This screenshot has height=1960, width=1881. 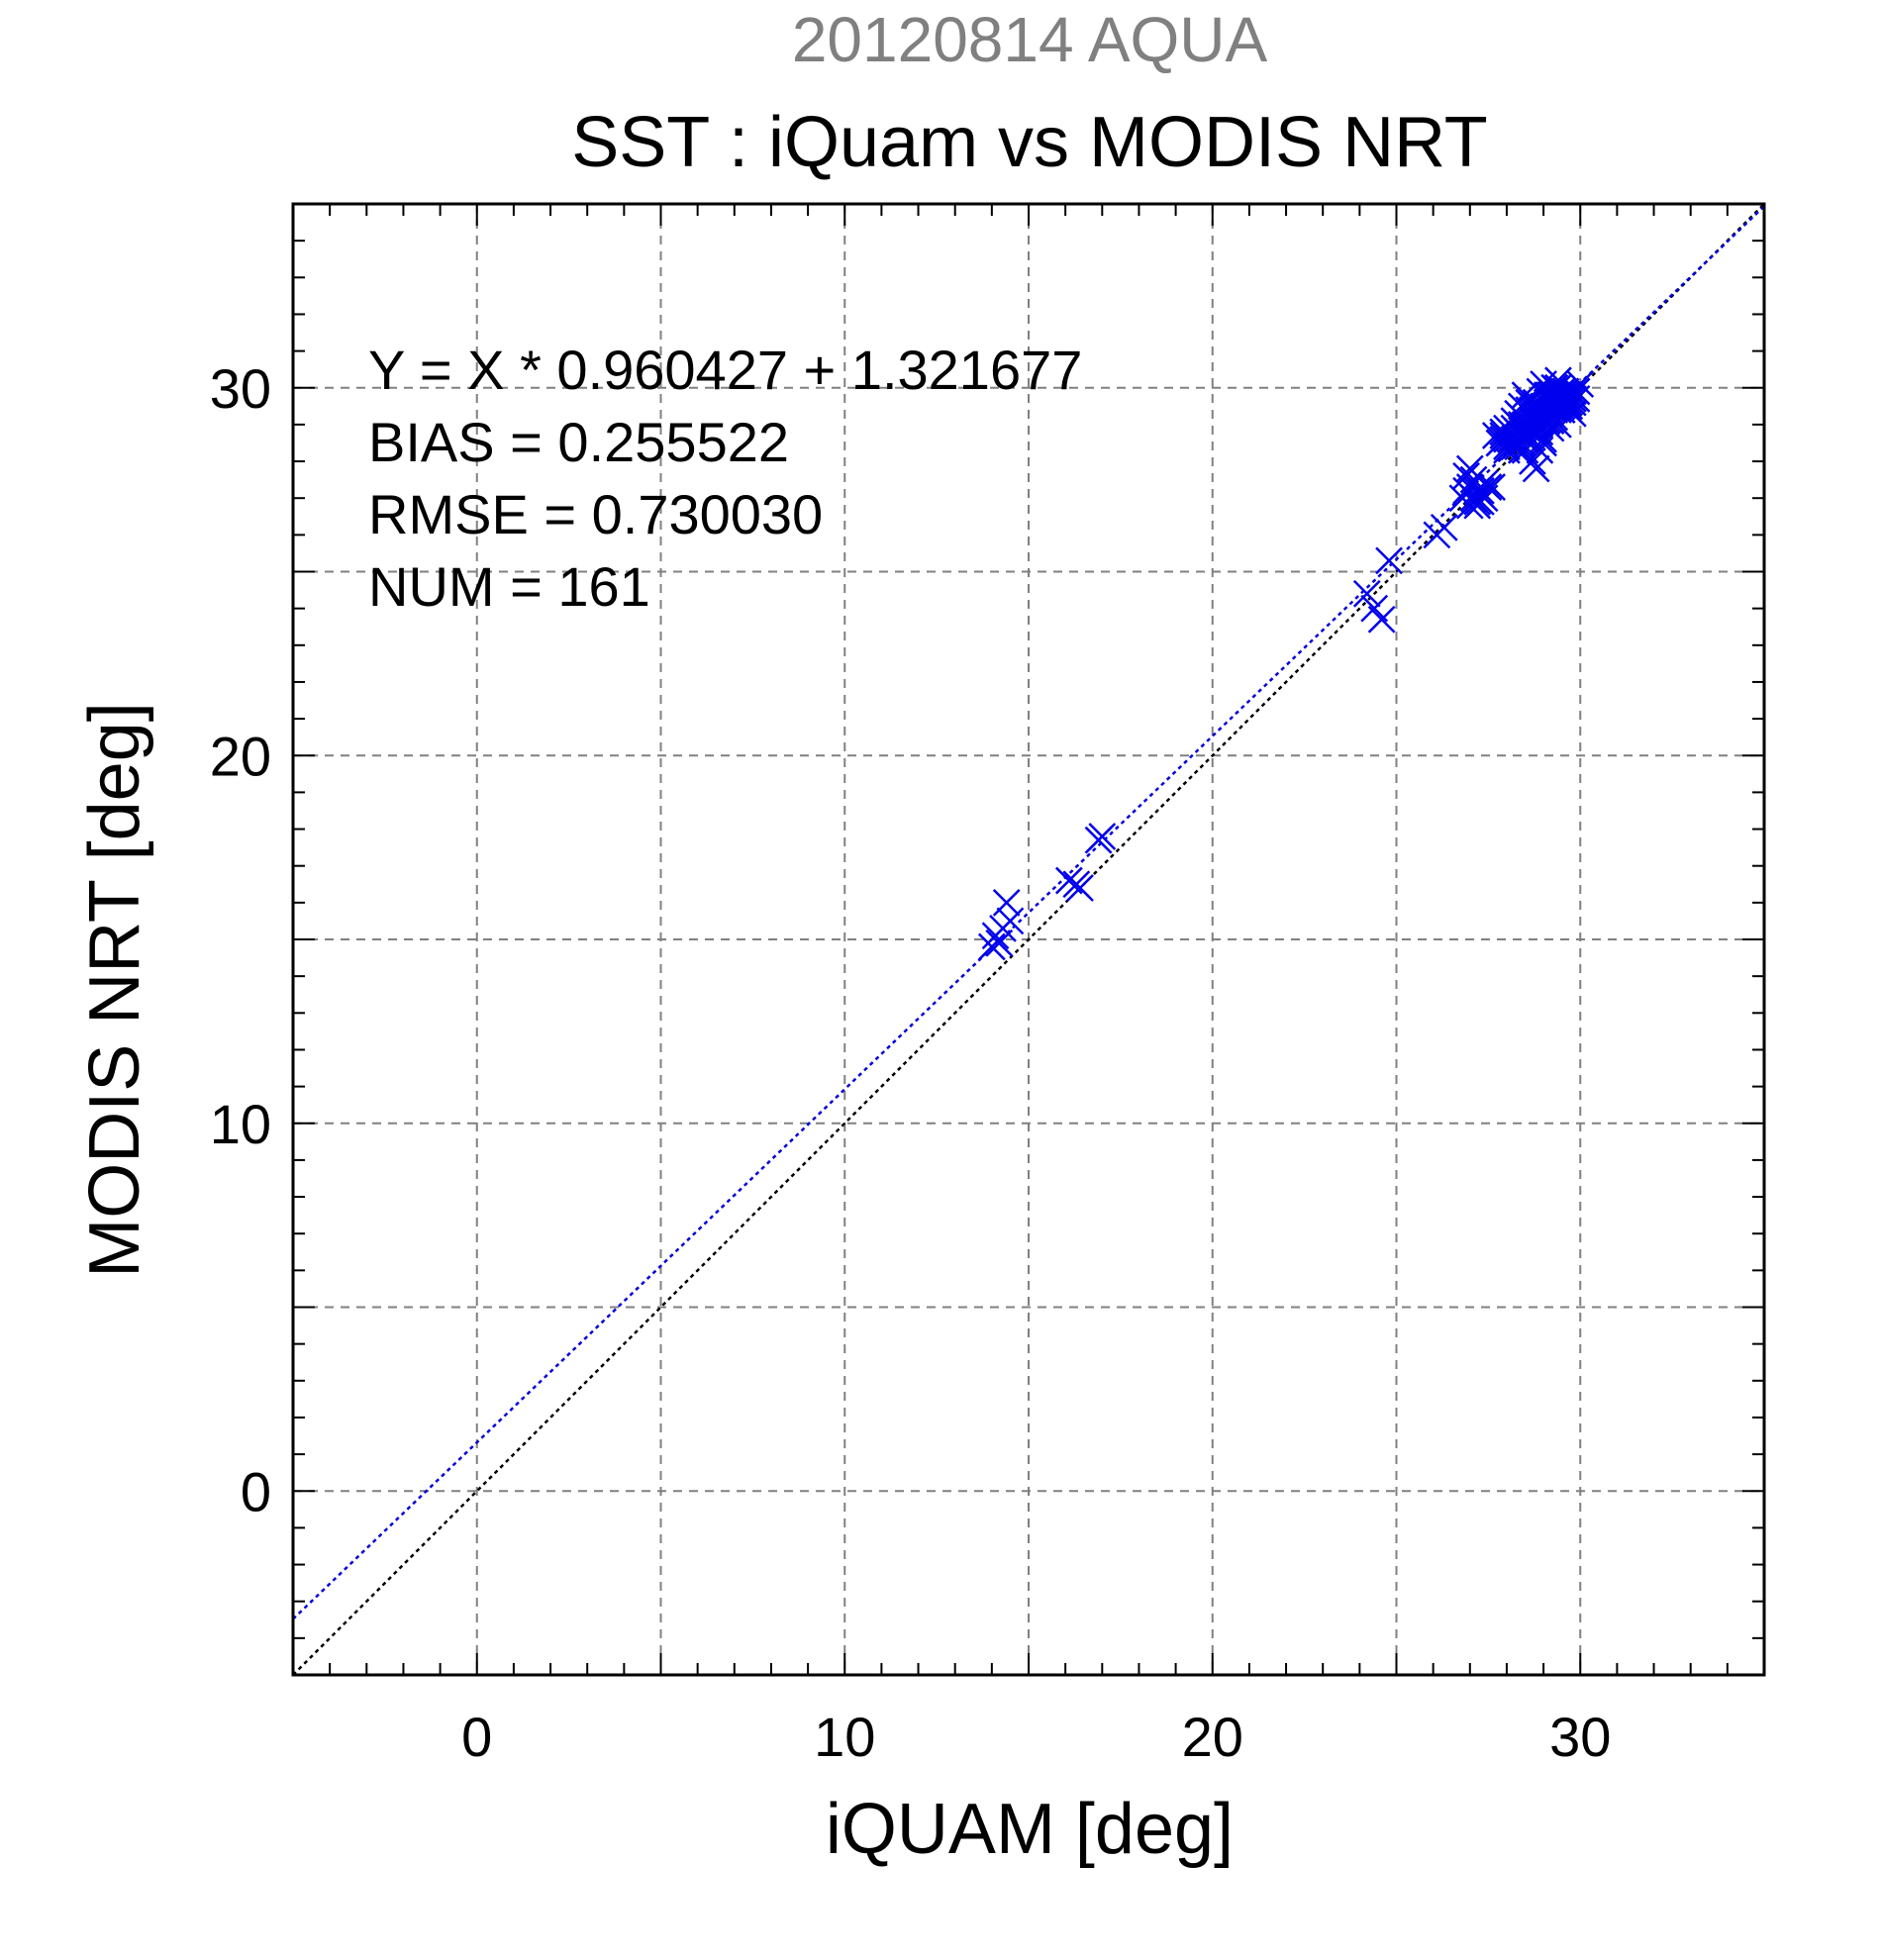 What do you see at coordinates (845, 1737) in the screenshot?
I see `x-tick-label: 10` at bounding box center [845, 1737].